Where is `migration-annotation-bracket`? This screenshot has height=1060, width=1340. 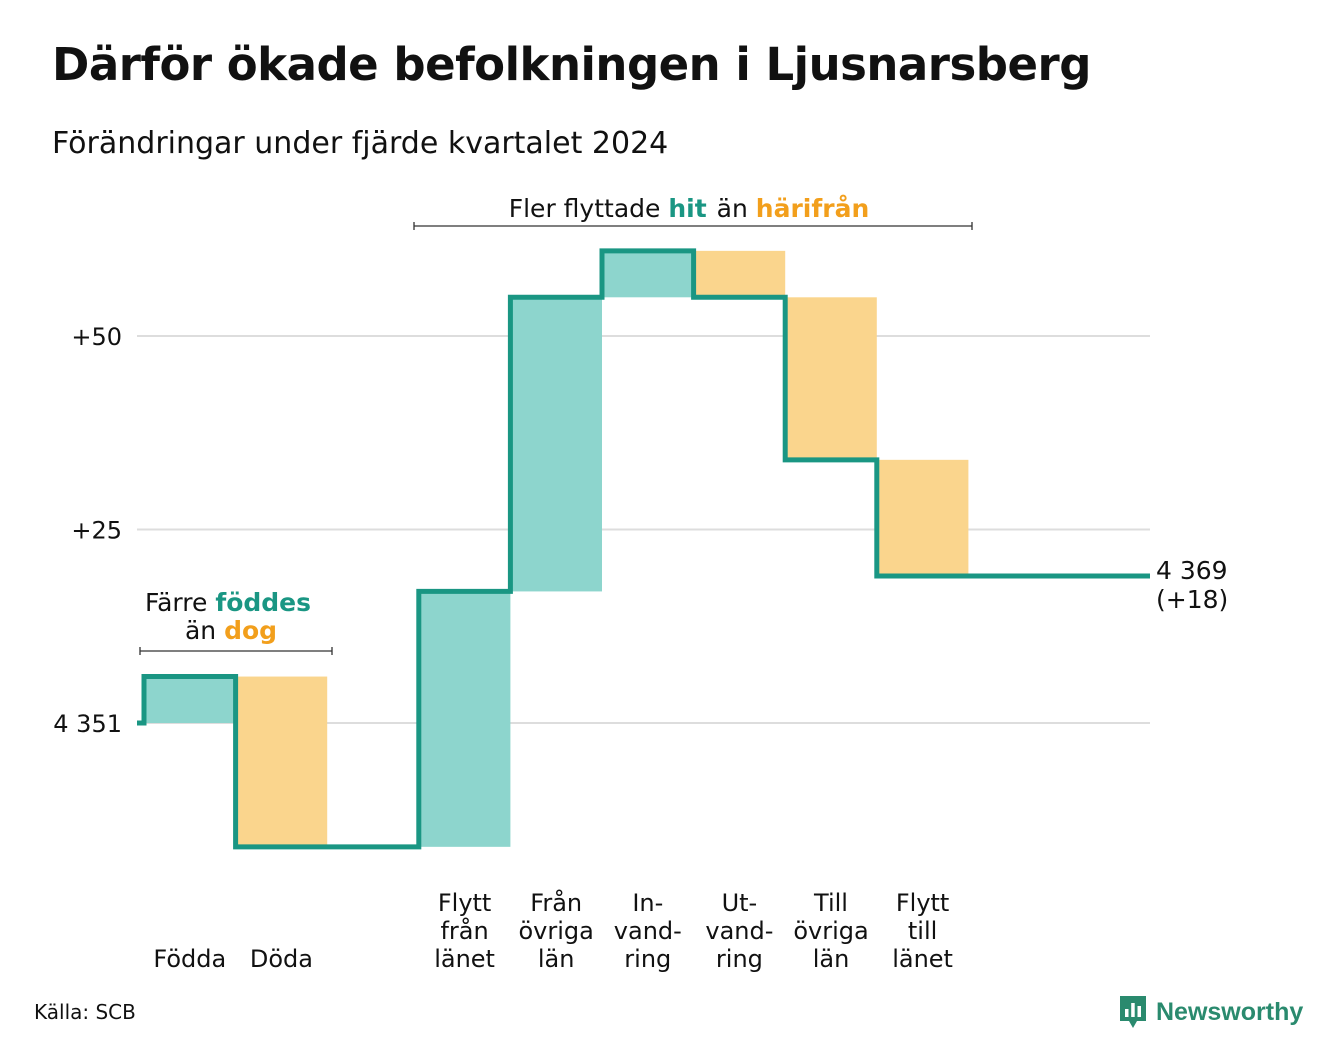 migration-annotation-bracket is located at coordinates (693, 226).